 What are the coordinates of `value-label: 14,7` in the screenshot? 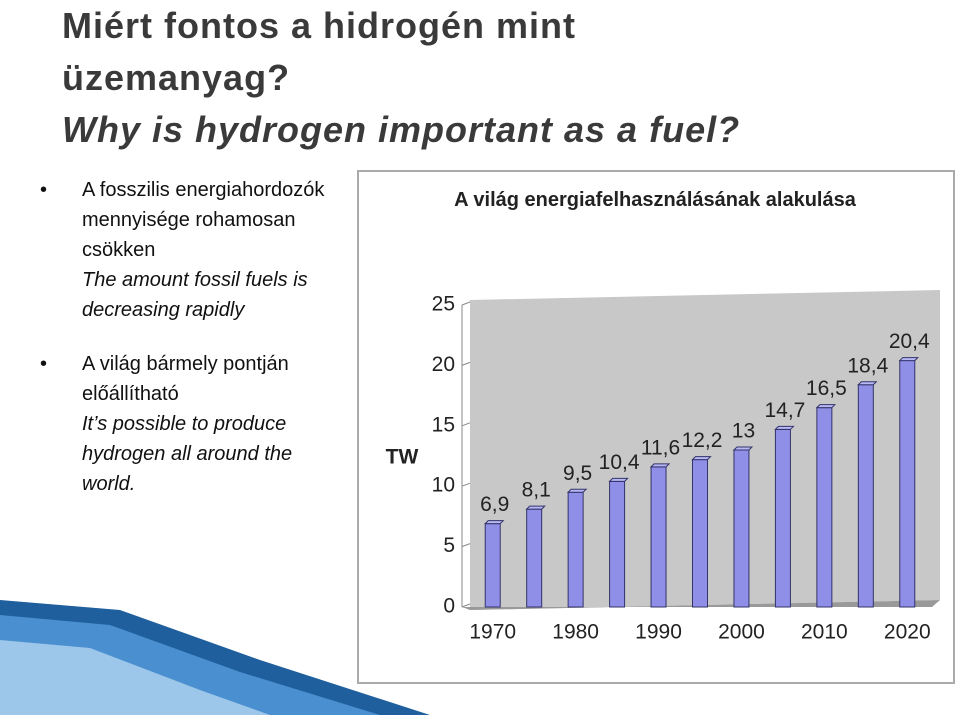 It's located at (784, 410).